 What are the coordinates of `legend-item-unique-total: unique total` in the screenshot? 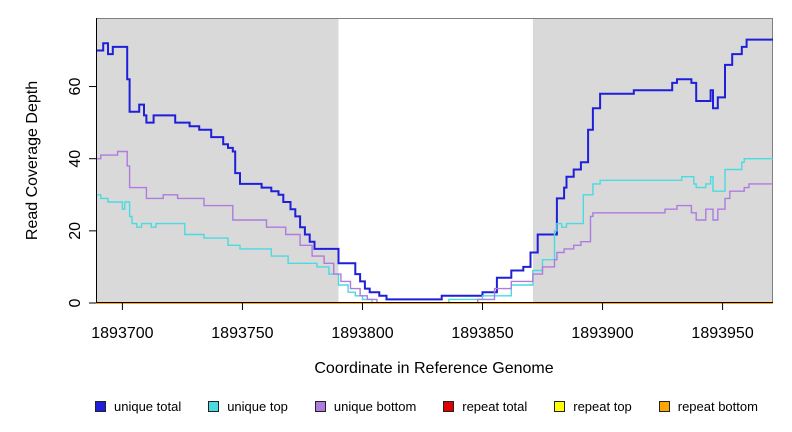 It's located at (138, 406).